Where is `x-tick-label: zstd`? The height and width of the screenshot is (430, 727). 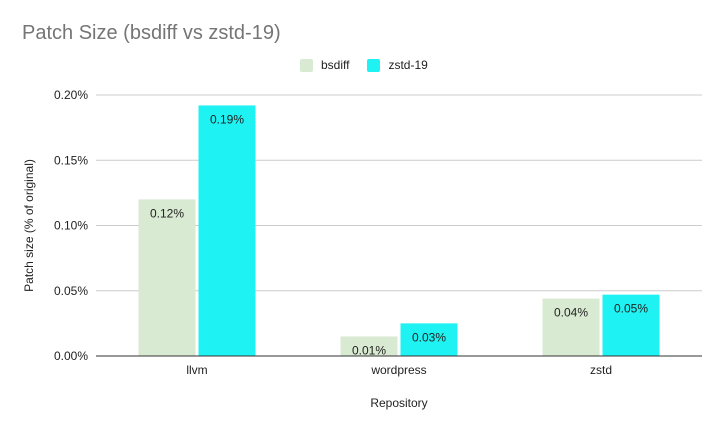 x-tick-label: zstd is located at coordinates (601, 370).